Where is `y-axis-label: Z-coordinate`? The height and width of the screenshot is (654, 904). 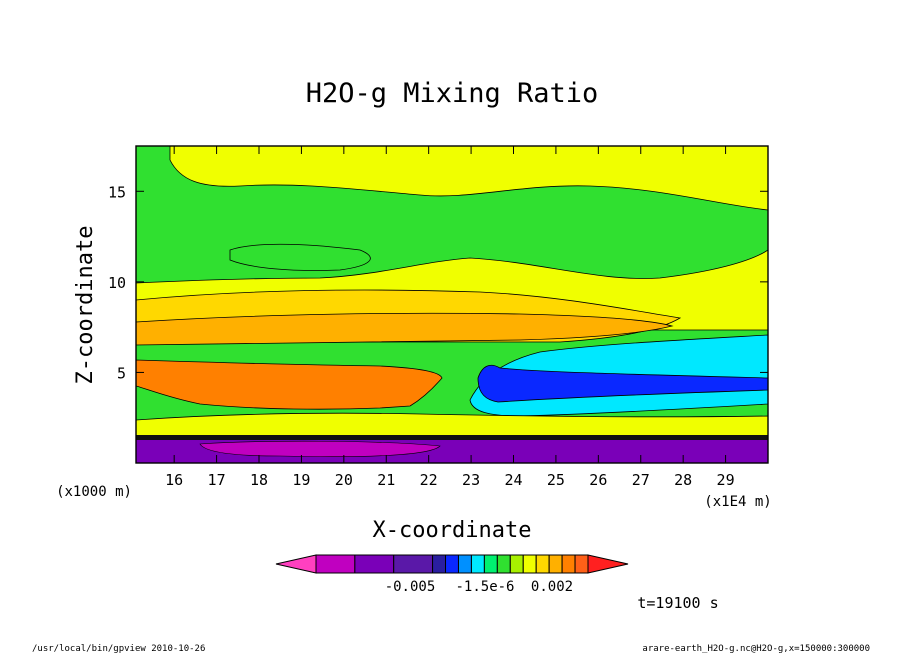 y-axis-label: Z-coordinate is located at coordinates (85, 305).